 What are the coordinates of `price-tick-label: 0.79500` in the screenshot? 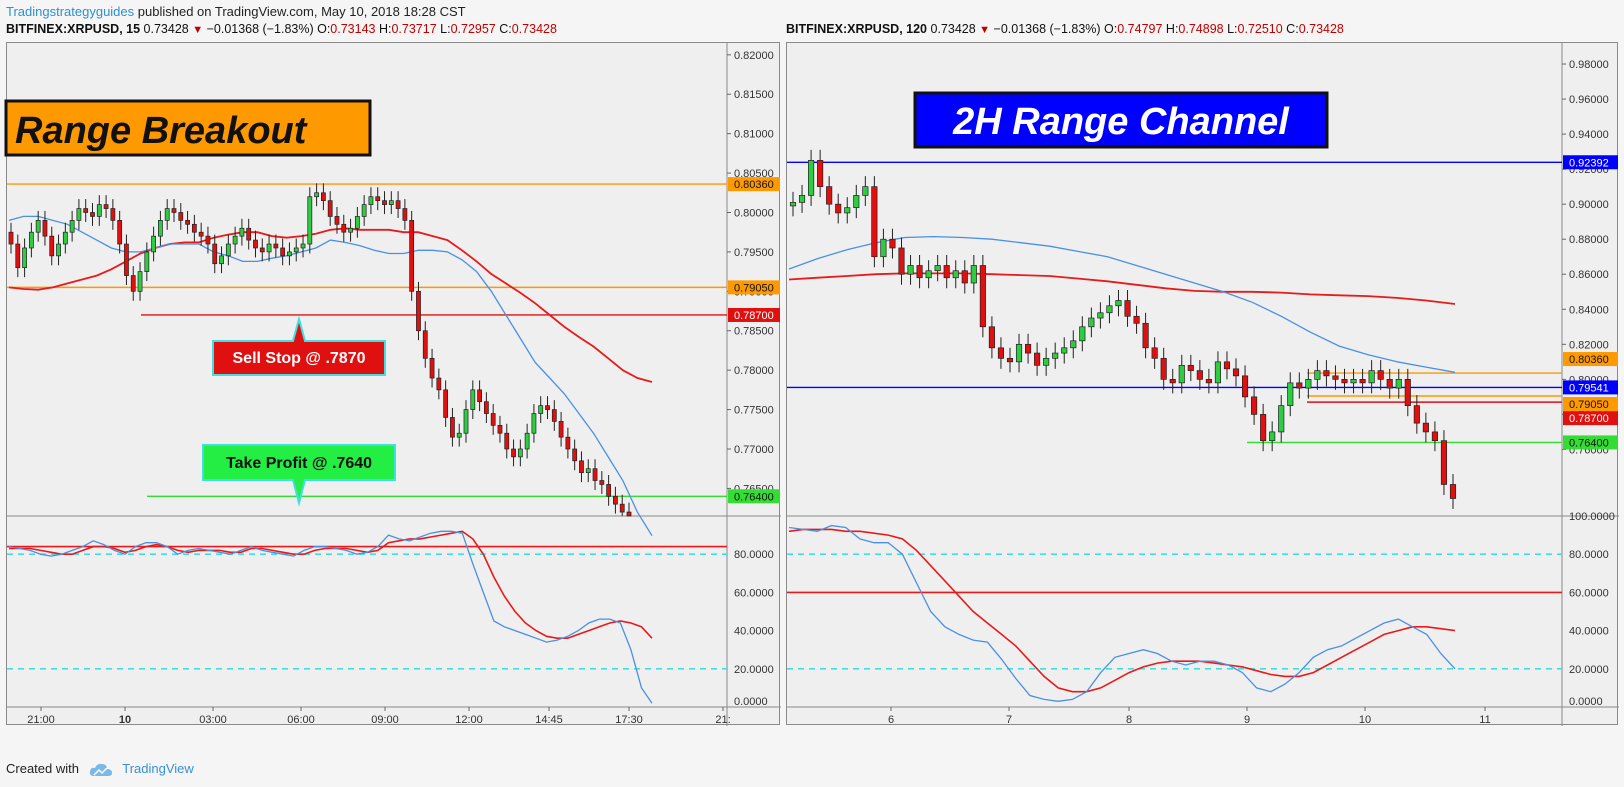 It's located at (754, 253).